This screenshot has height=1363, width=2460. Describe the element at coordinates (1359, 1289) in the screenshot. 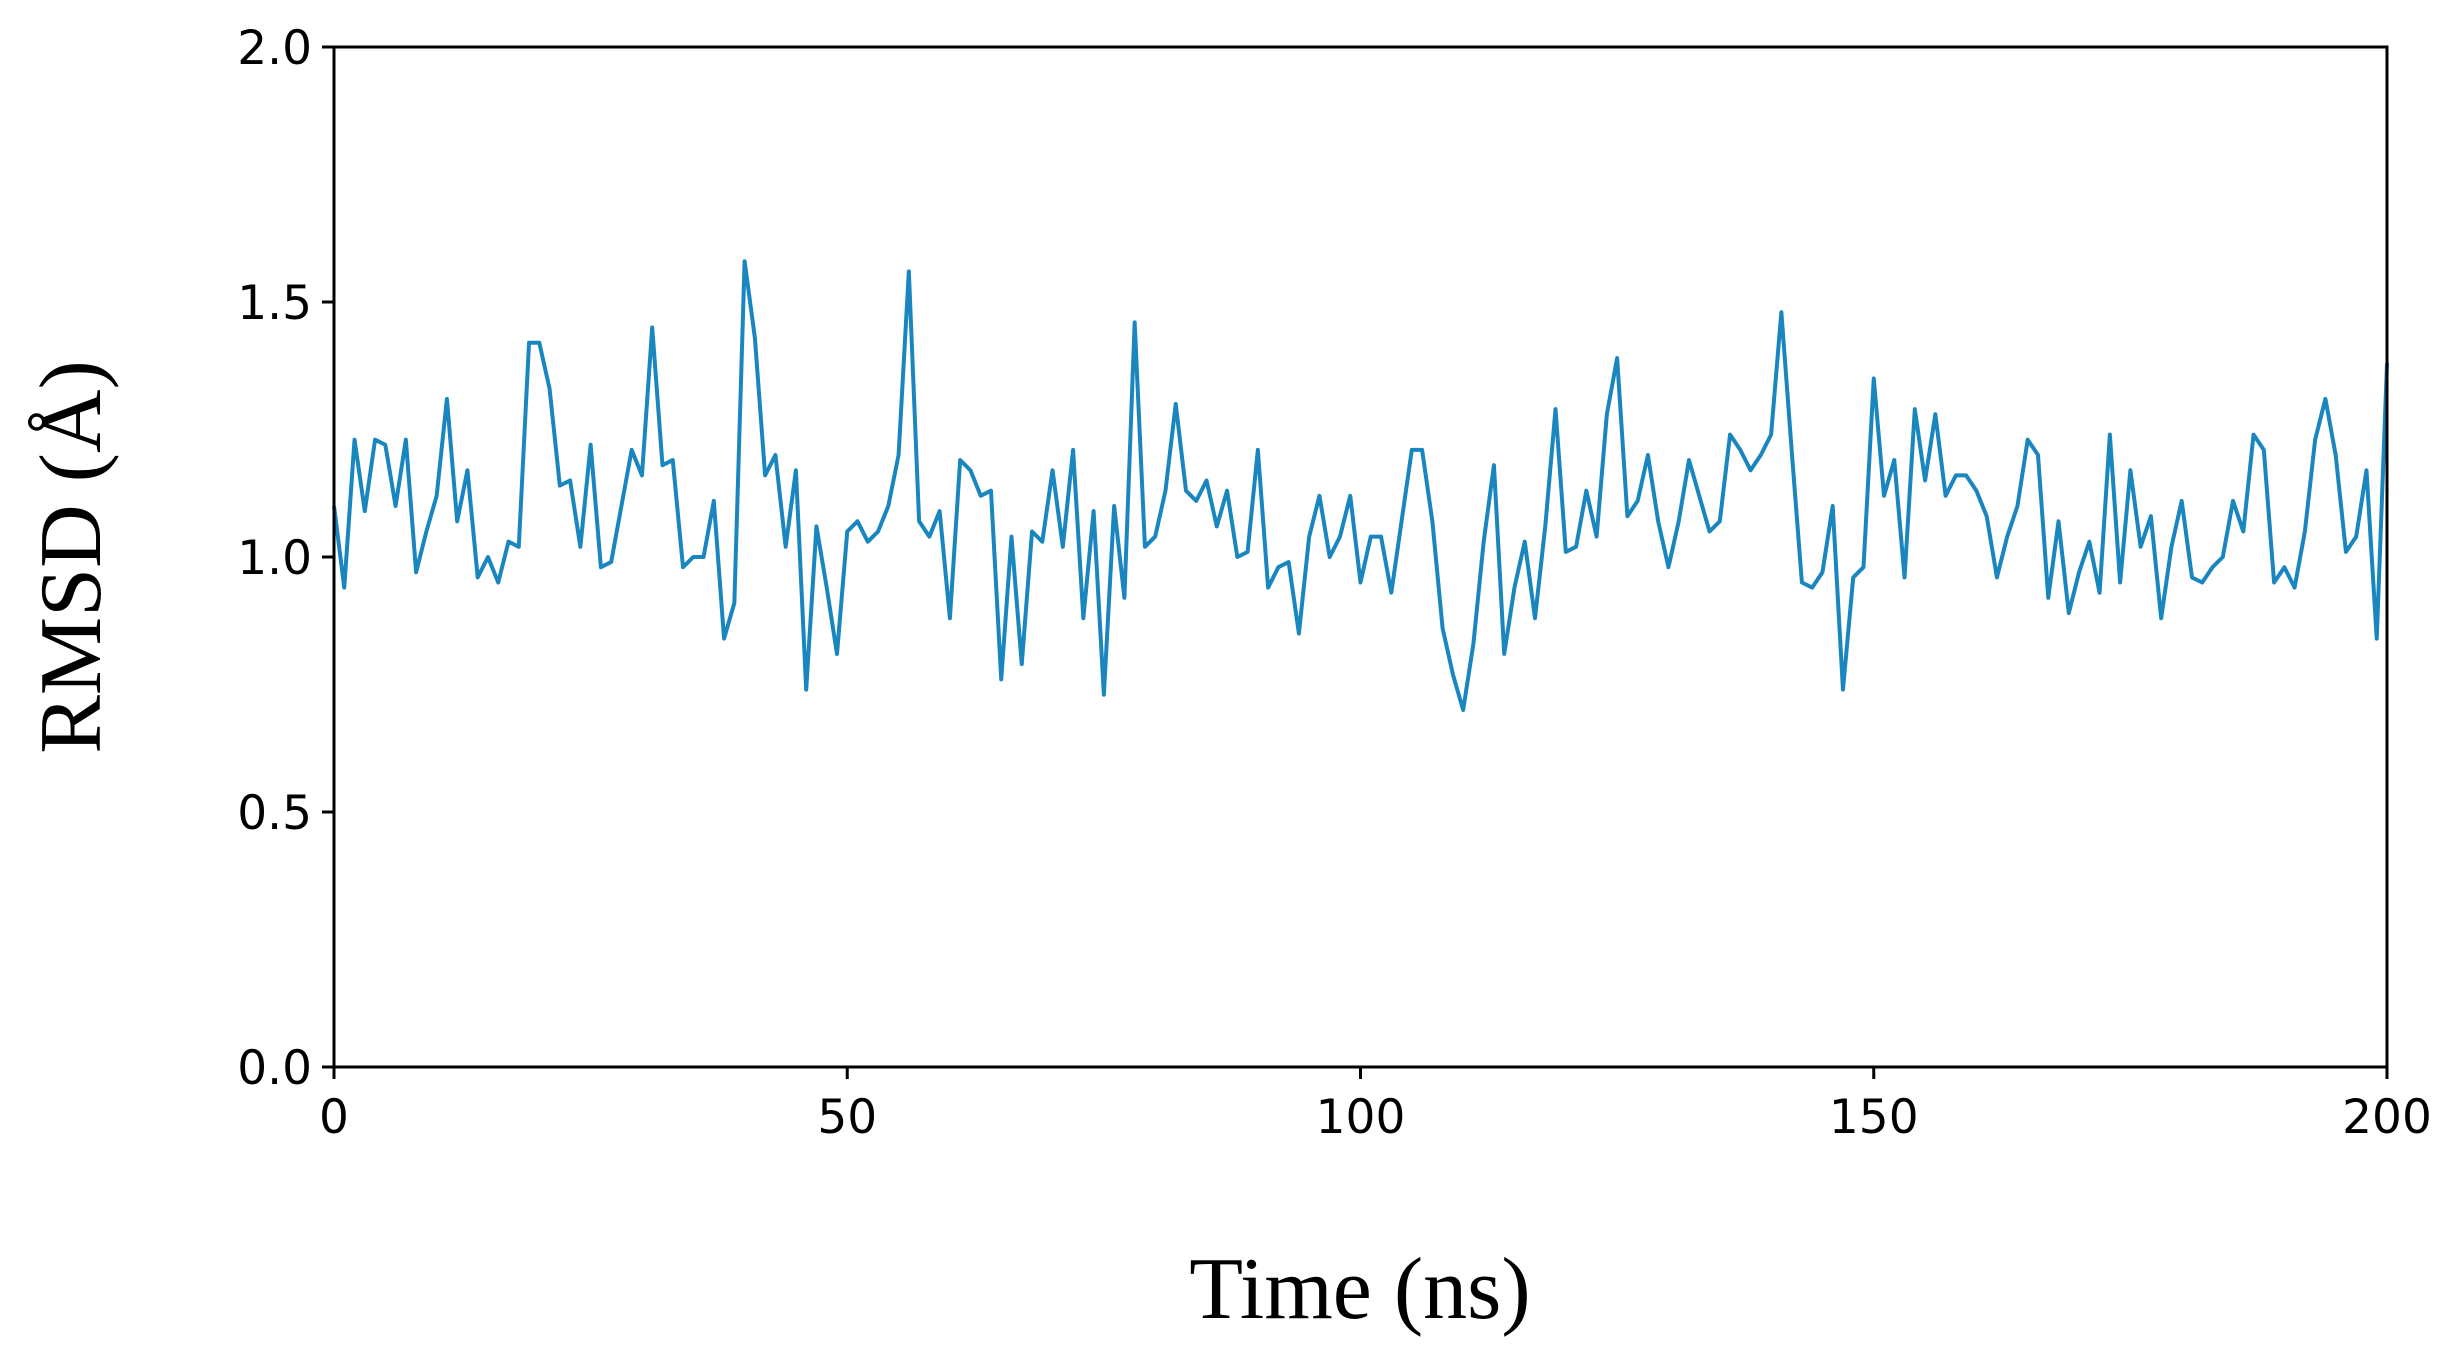

I see `x-axis-label: Time (ns)` at that location.